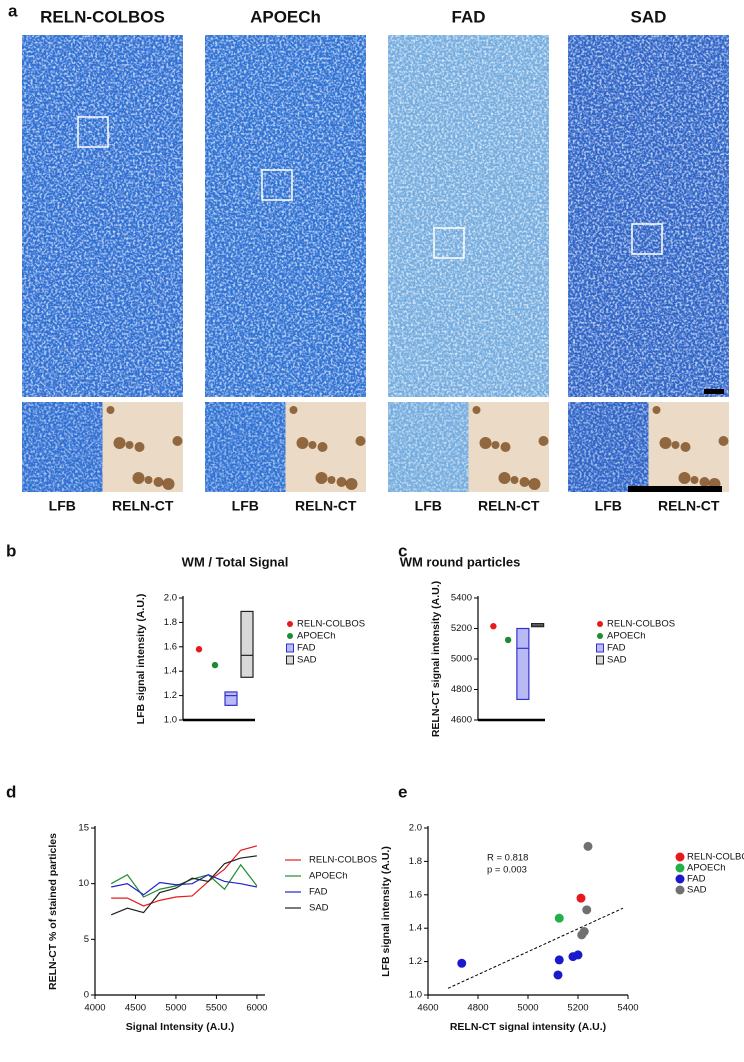  What do you see at coordinates (461, 689) in the screenshot?
I see `y-tick-label: 4800` at bounding box center [461, 689].